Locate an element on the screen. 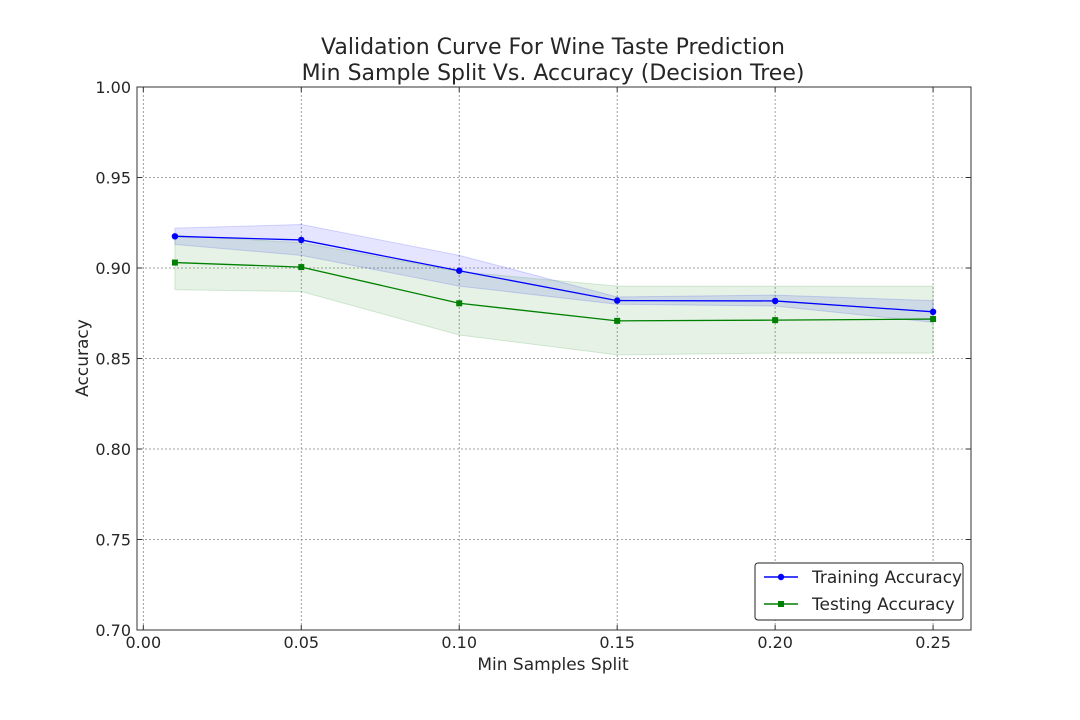  x-axis-label: Min Samples Split is located at coordinates (553, 665).